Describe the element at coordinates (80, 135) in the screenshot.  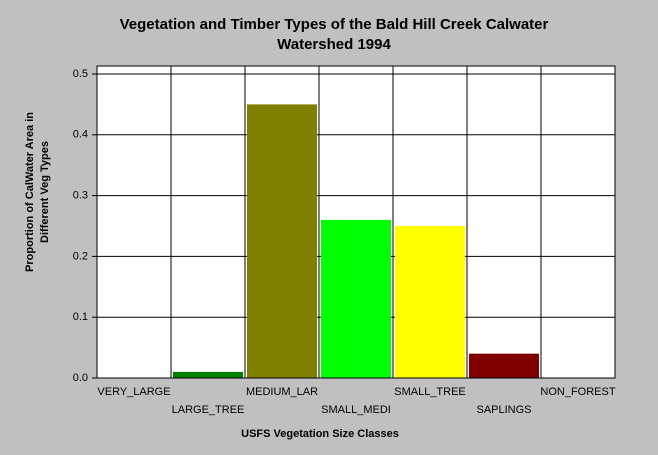
I see `y-tick-label: 0.4` at that location.